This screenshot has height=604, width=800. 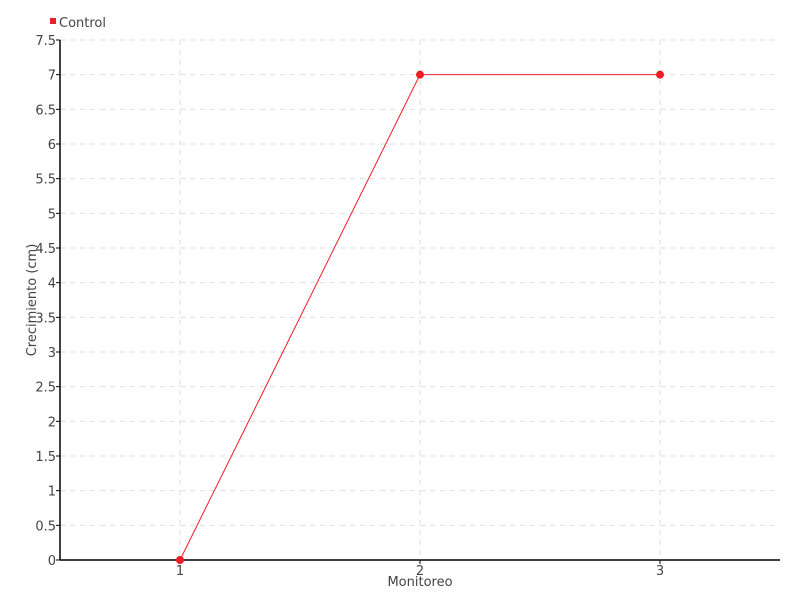 I want to click on y-tick-label: 6, so click(x=52, y=145).